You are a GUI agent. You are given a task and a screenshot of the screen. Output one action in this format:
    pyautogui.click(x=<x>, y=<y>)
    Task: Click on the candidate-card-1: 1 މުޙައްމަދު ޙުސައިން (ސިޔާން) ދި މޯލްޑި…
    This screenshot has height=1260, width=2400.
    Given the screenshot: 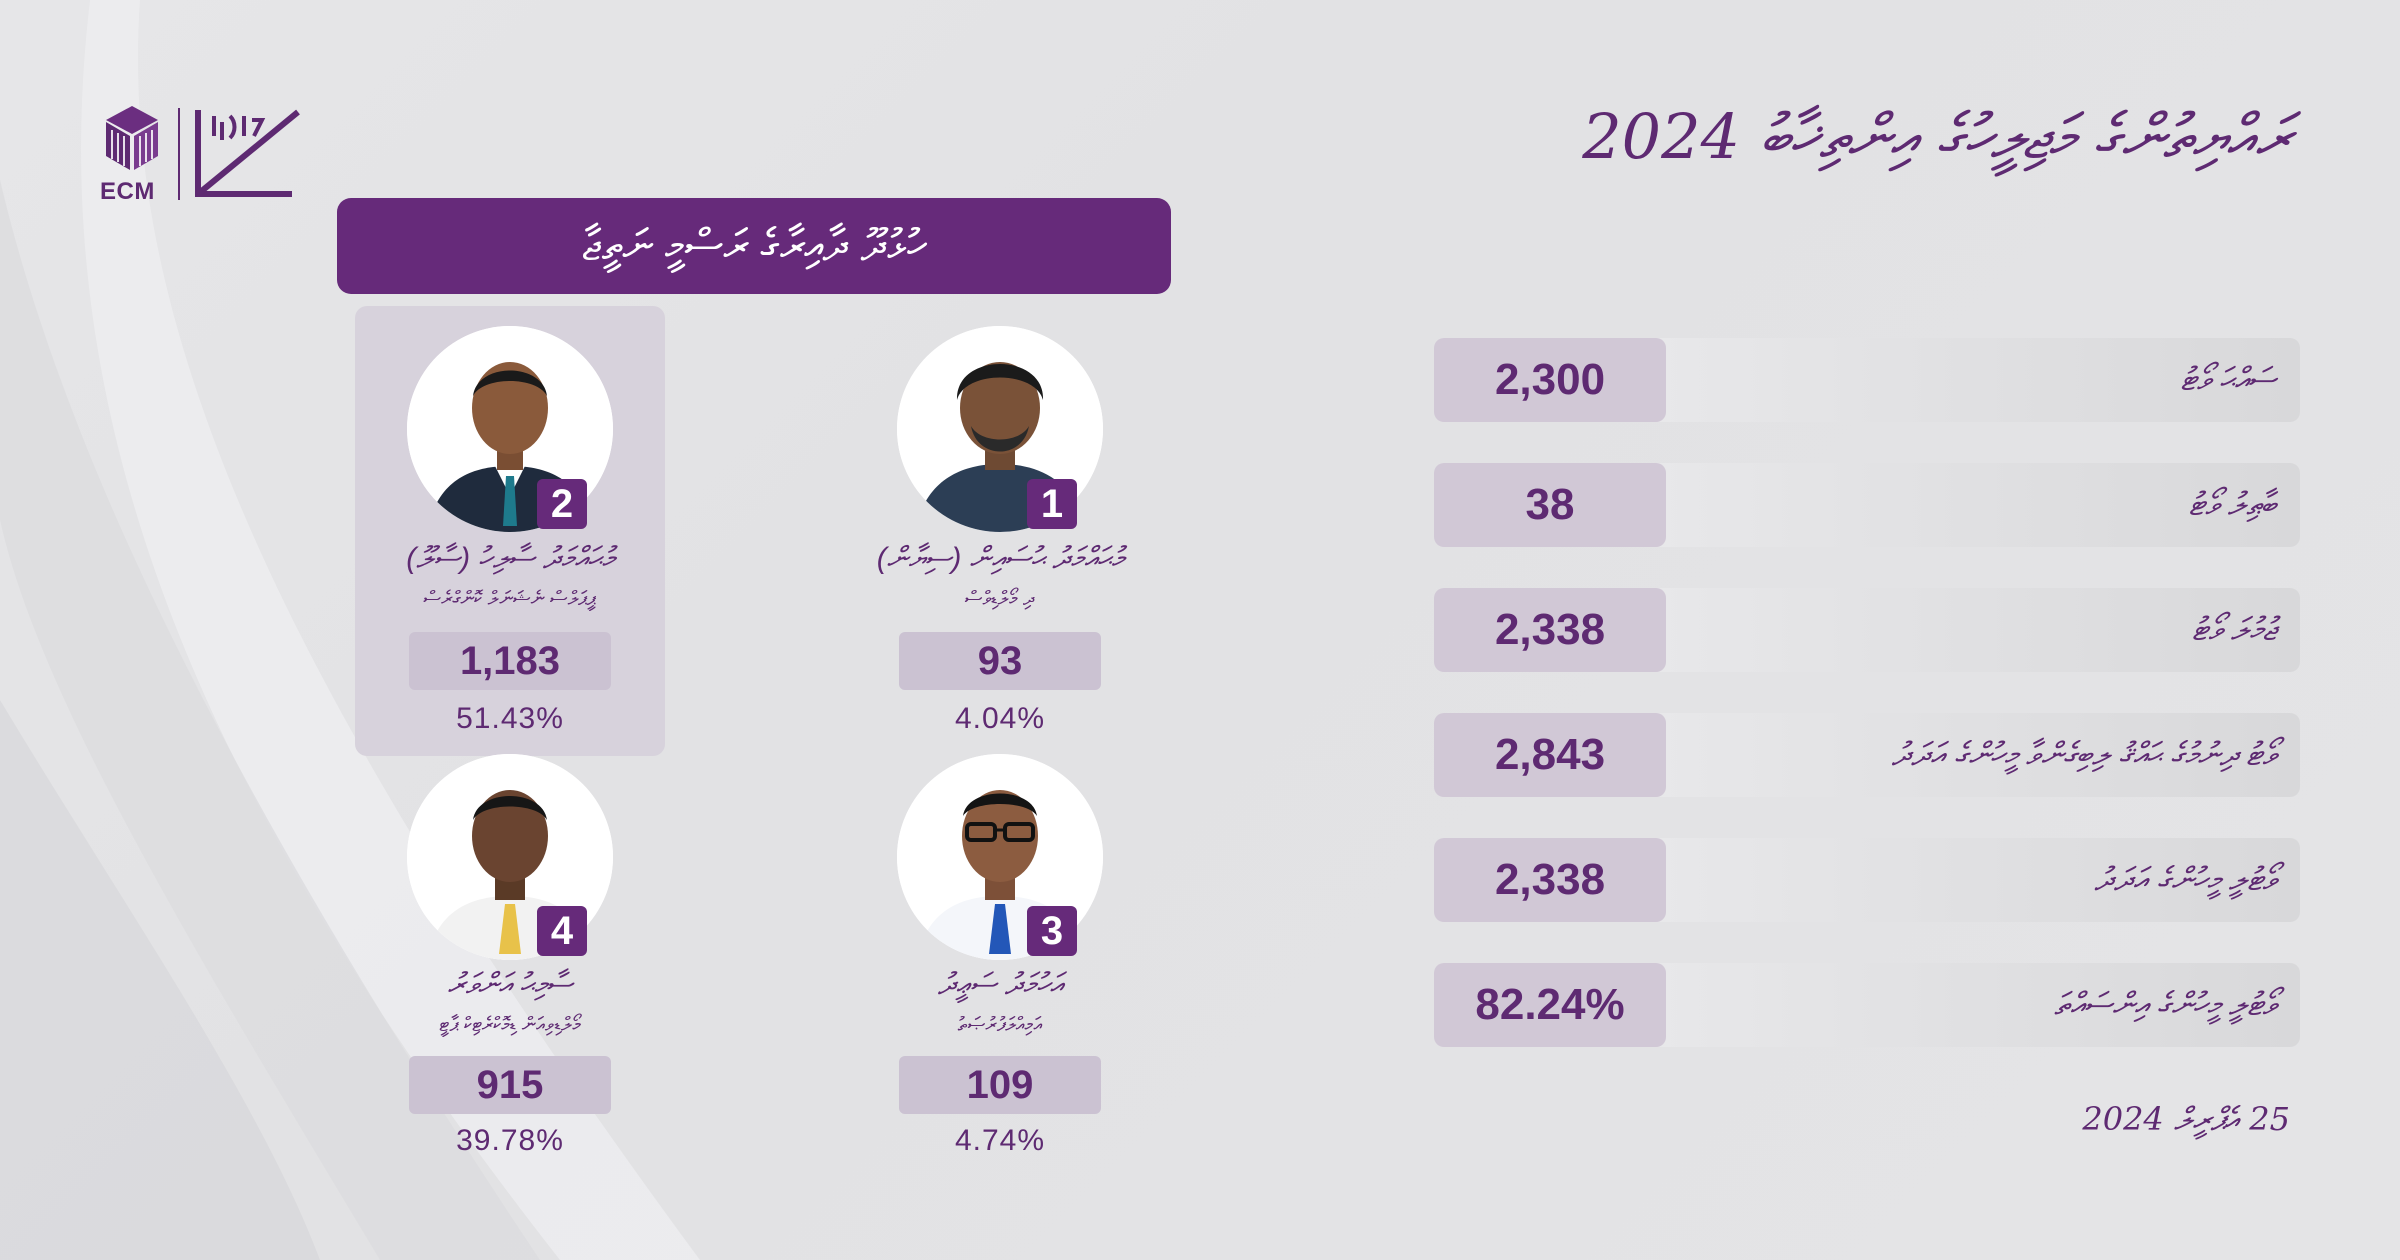 What is the action you would take?
    pyautogui.click(x=1000, y=531)
    